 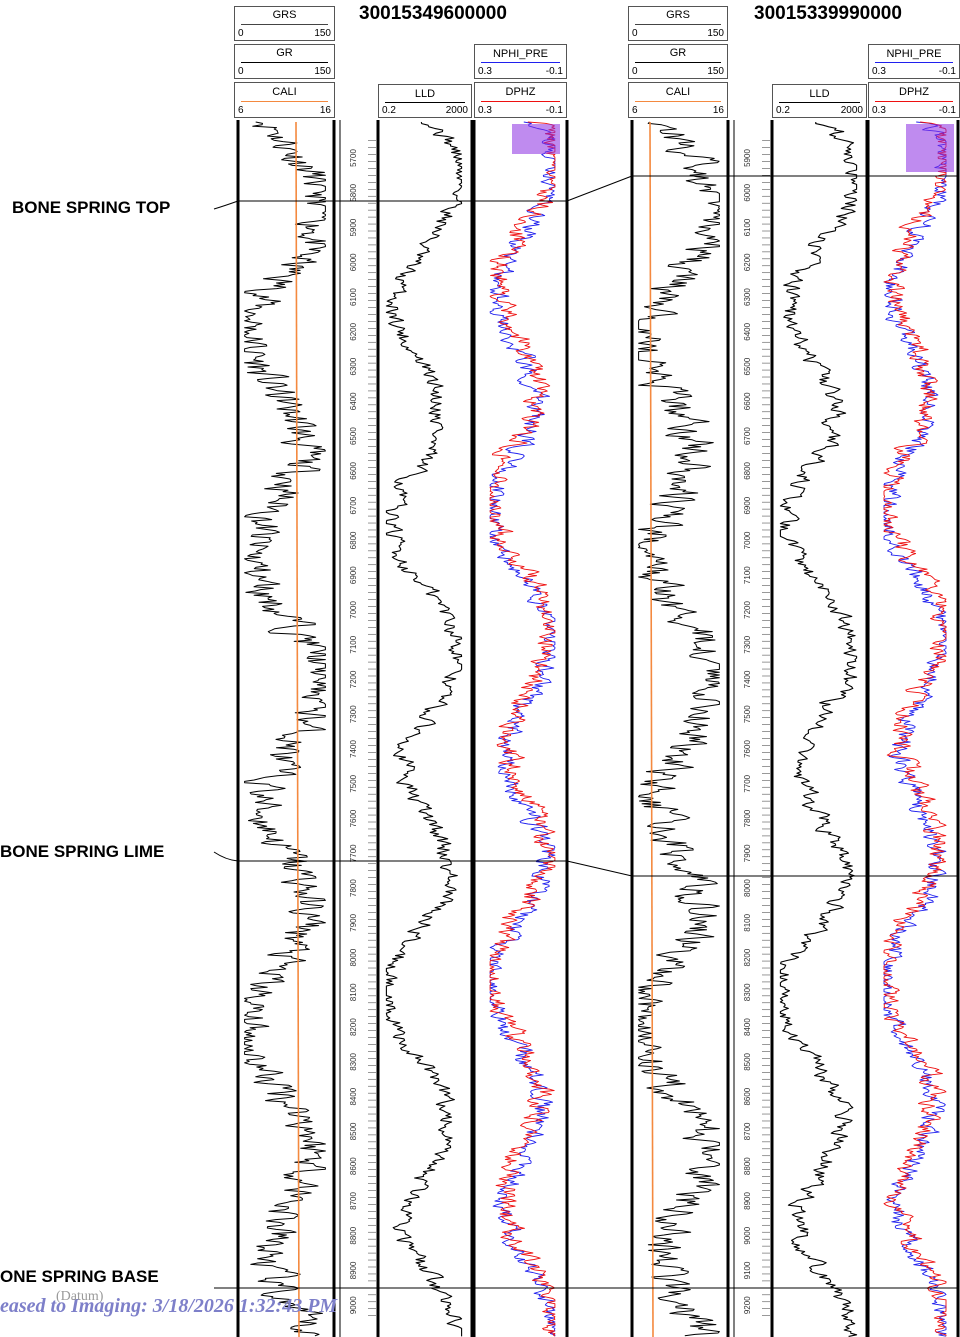 I want to click on lld-scale-min: 0.2, so click(x=389, y=110).